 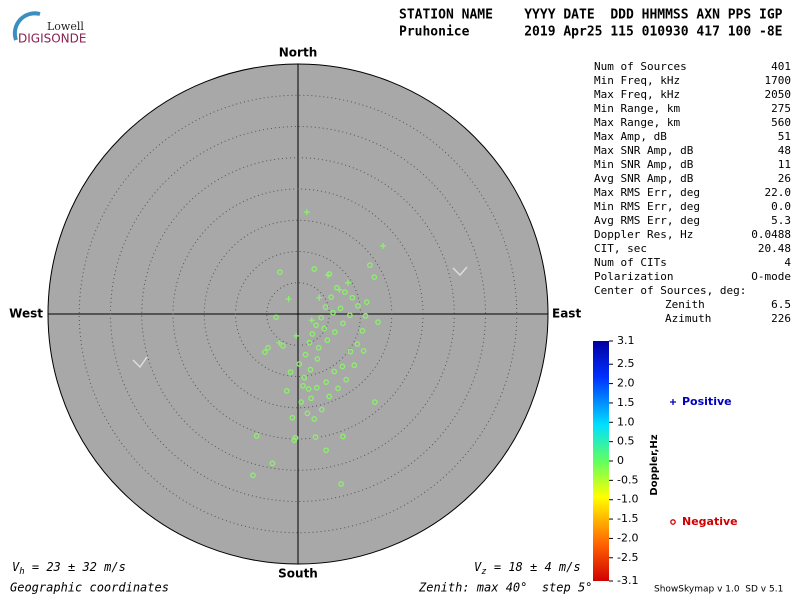 What do you see at coordinates (633, 276) in the screenshot?
I see `stat-label: Polarization` at bounding box center [633, 276].